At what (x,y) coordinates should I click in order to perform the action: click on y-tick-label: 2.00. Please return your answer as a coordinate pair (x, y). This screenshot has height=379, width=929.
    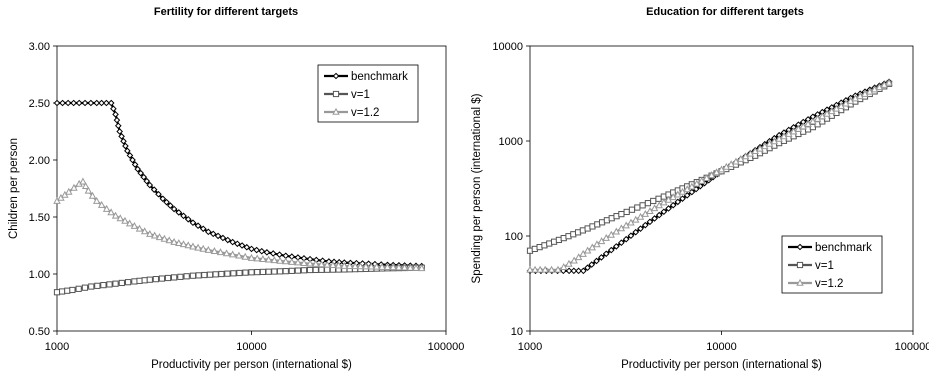
    Looking at the image, I should click on (39, 161).